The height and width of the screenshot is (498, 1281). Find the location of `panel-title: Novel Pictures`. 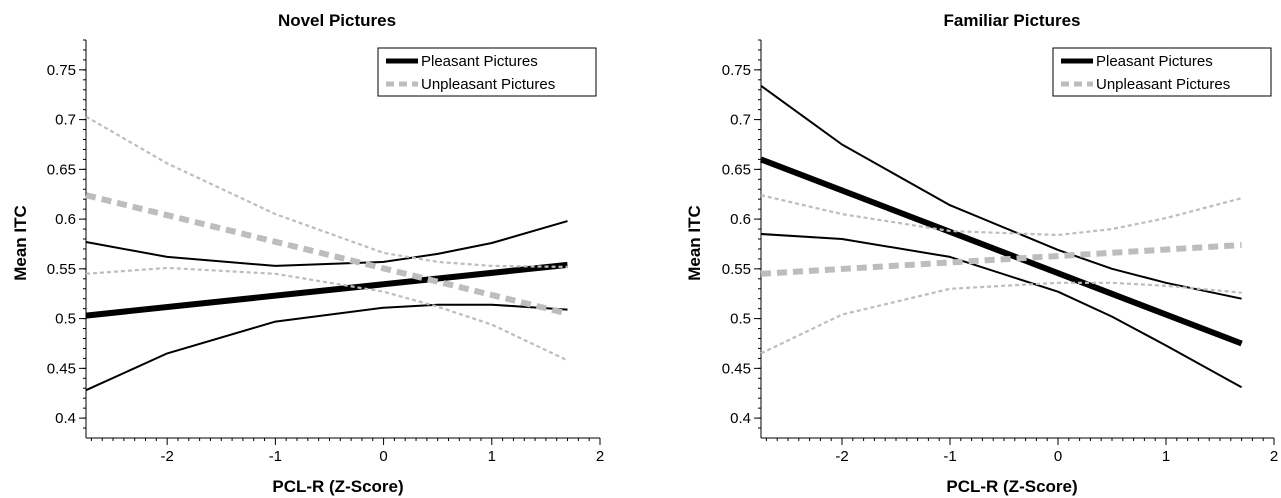

panel-title: Novel Pictures is located at coordinates (337, 20).